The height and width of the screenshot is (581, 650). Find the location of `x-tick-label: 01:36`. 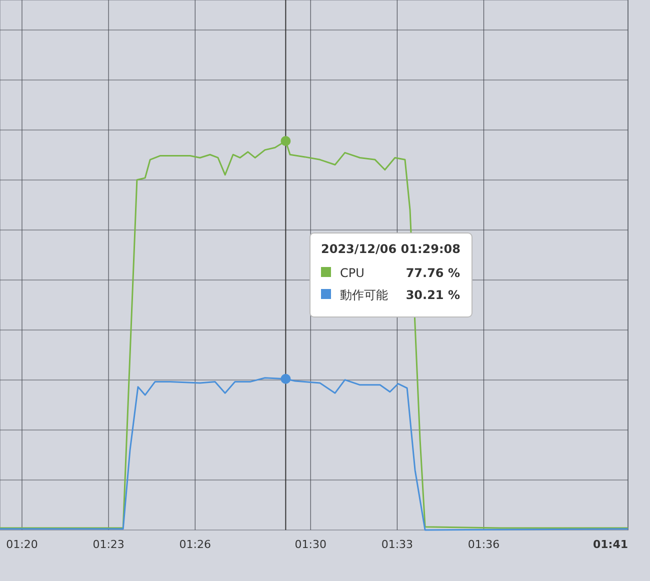

x-tick-label: 01:36 is located at coordinates (484, 544).